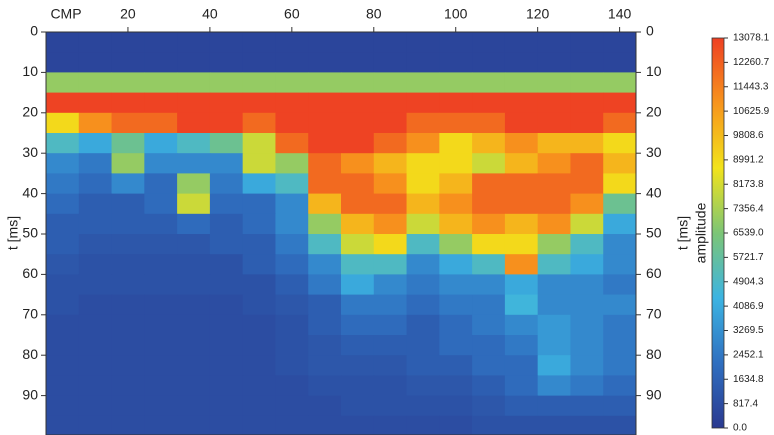 This screenshot has height=435, width=774. What do you see at coordinates (30, 273) in the screenshot?
I see `y-tick-label: 60` at bounding box center [30, 273].